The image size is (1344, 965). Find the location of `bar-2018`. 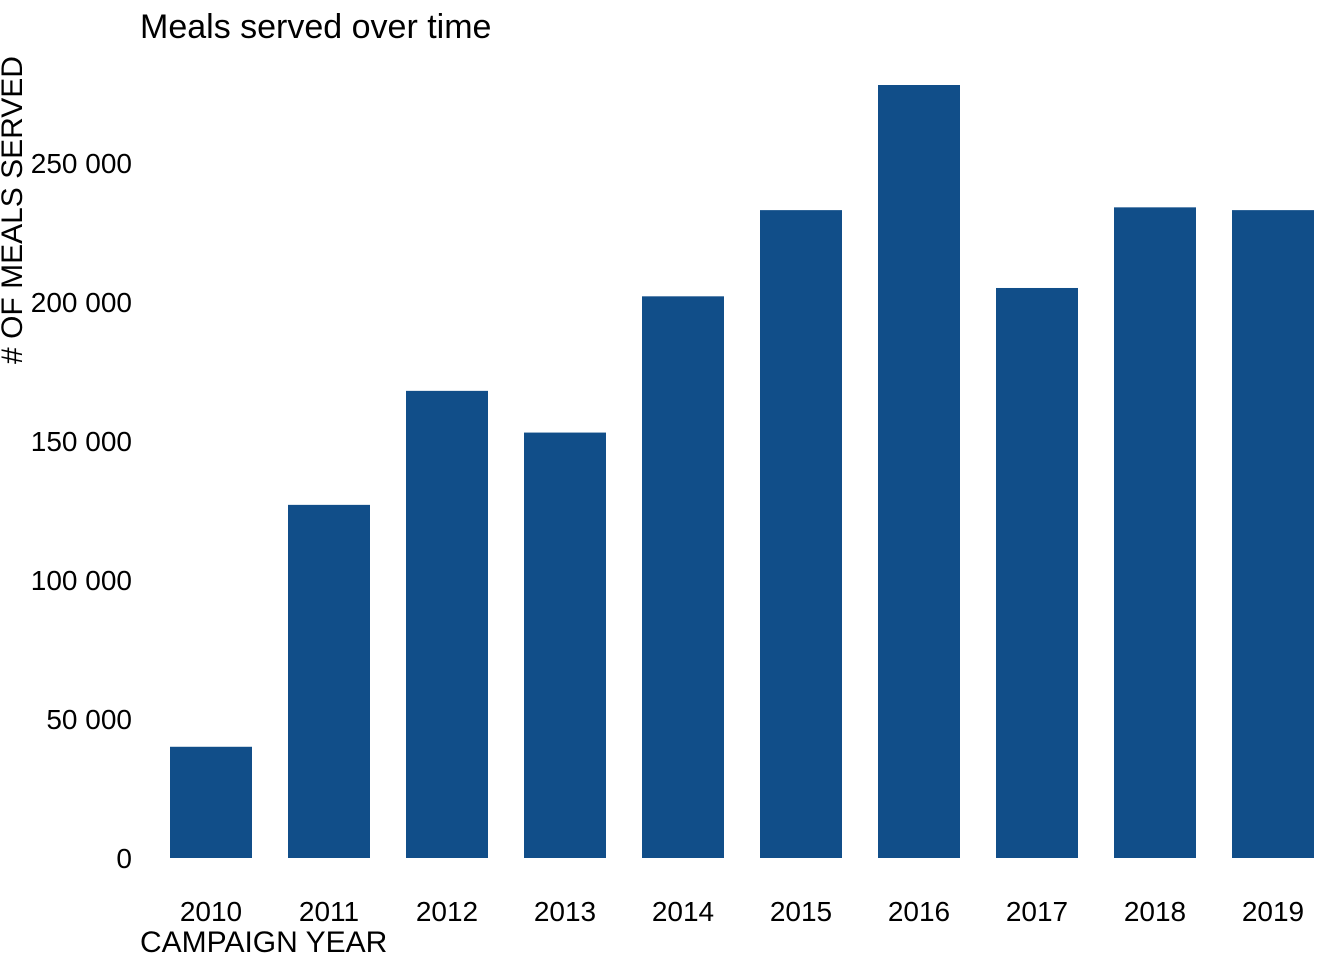

bar-2018 is located at coordinates (1155, 532).